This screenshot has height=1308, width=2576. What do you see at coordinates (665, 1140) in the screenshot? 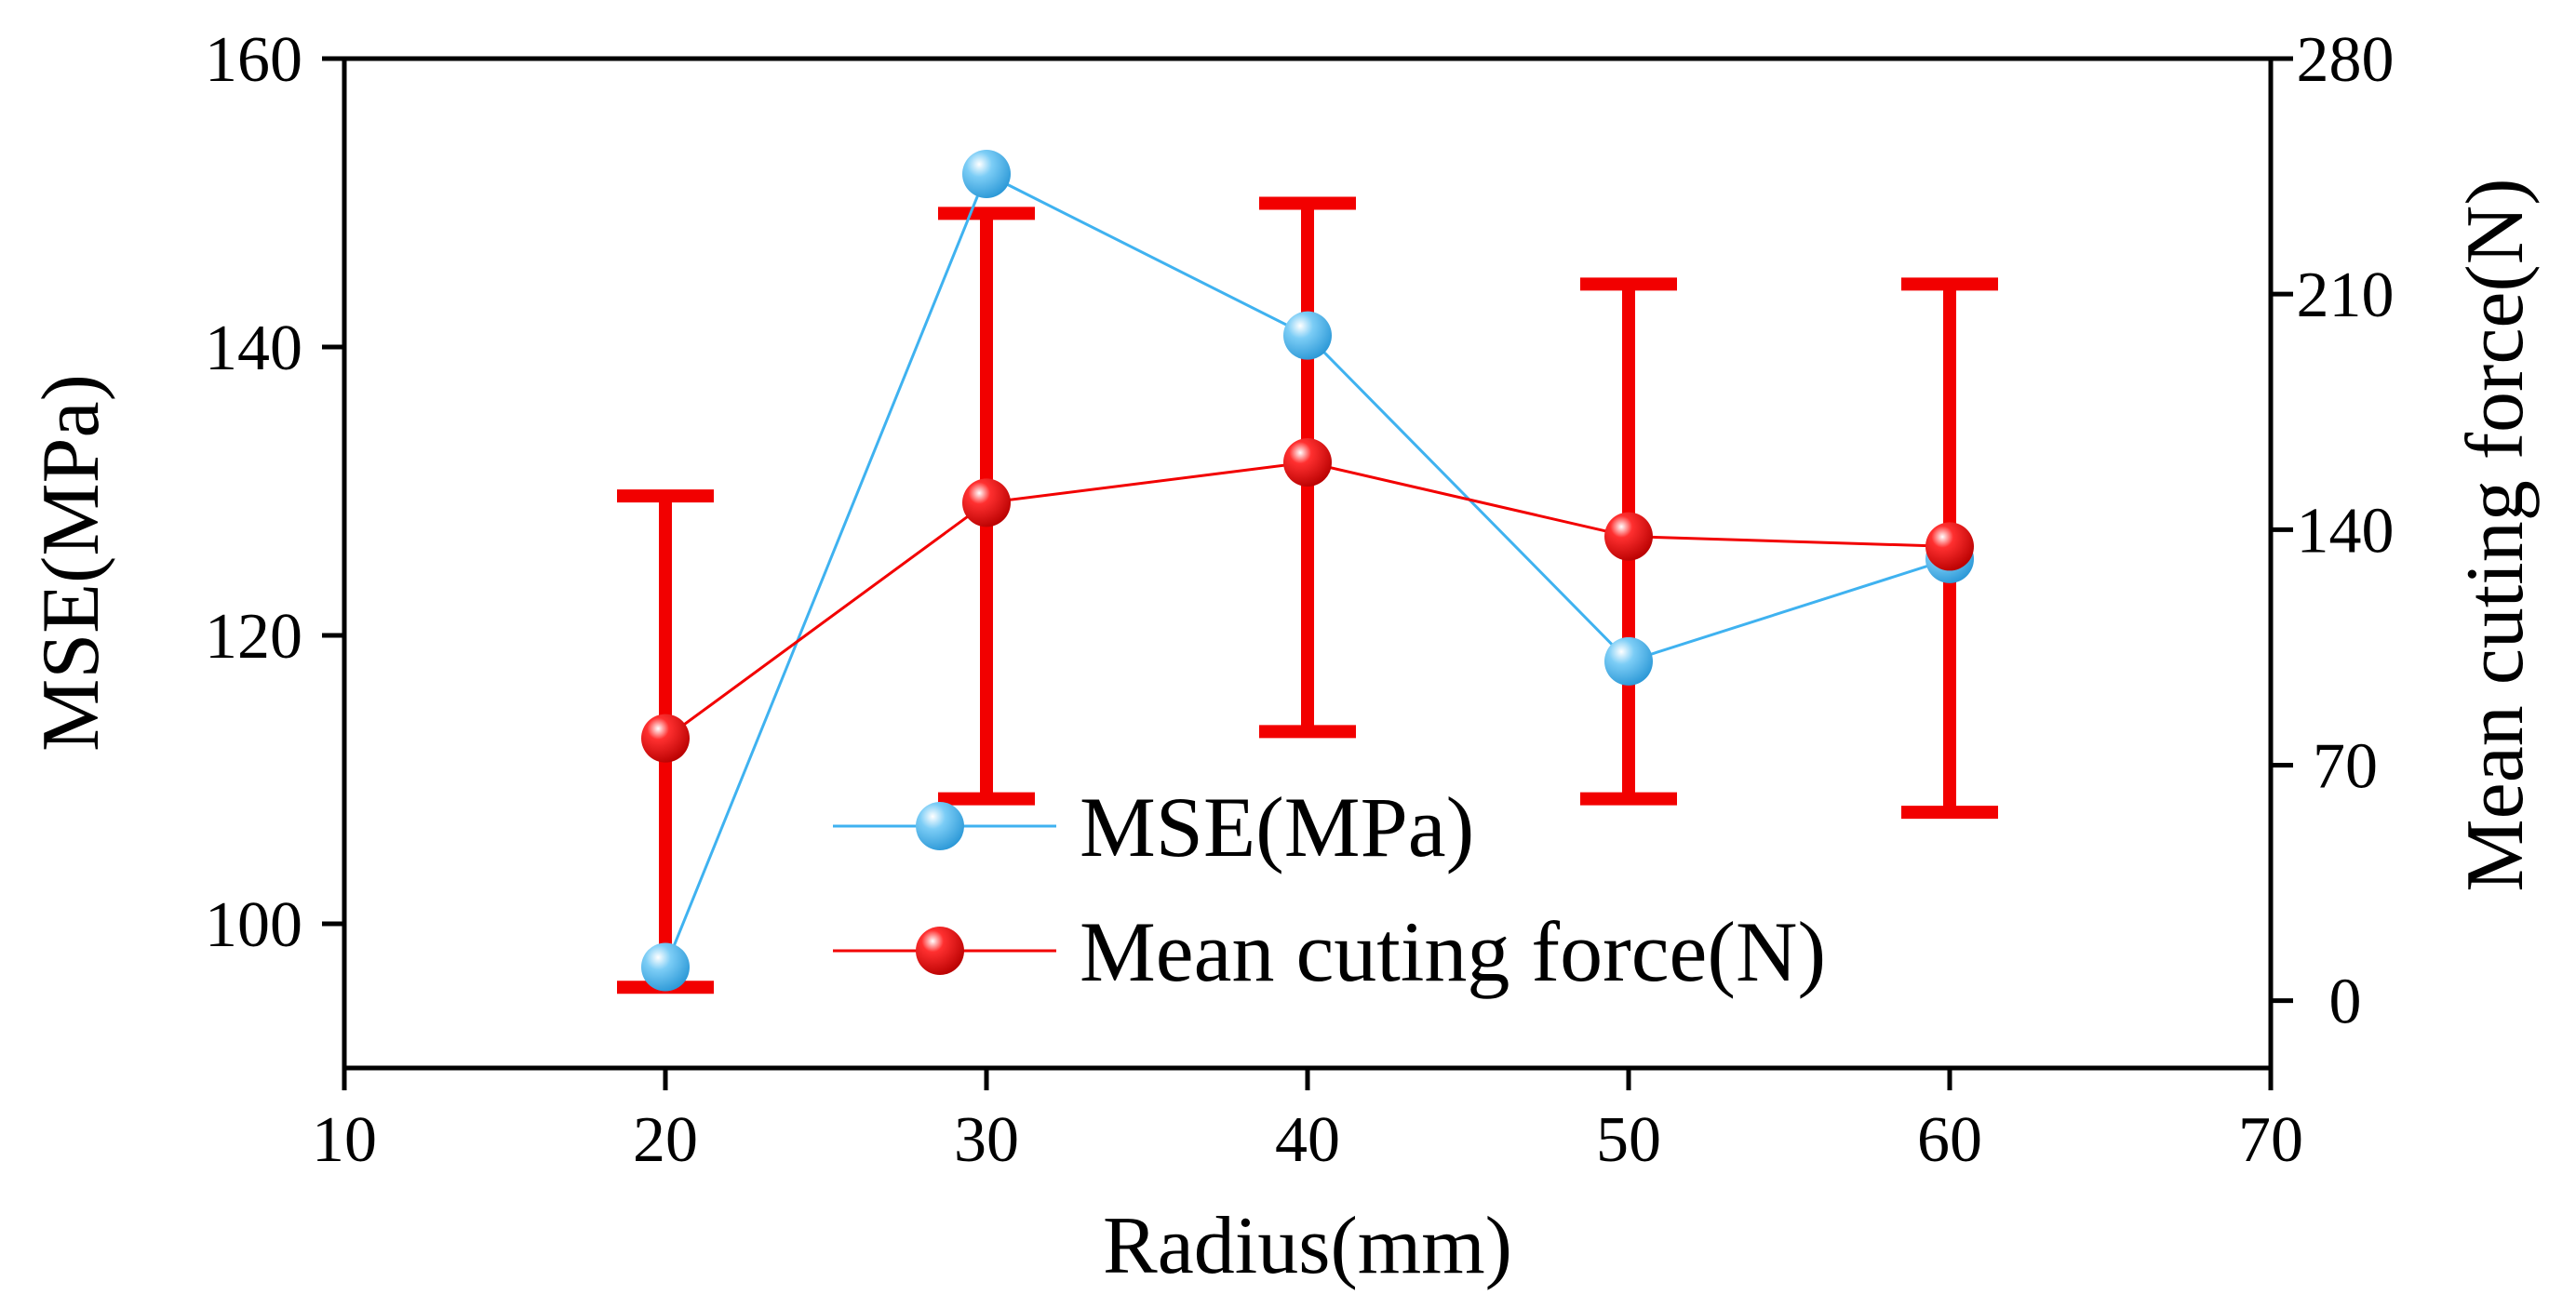
I see `x-tick-label: 20` at bounding box center [665, 1140].